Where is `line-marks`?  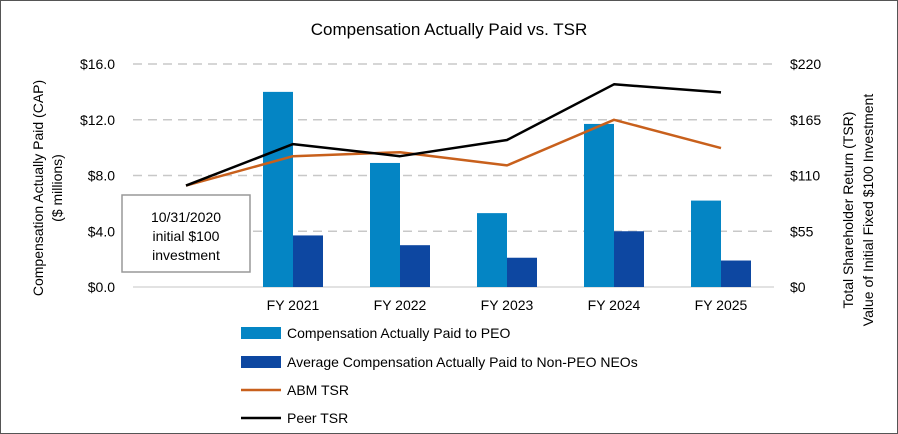 line-marks is located at coordinates (453, 135).